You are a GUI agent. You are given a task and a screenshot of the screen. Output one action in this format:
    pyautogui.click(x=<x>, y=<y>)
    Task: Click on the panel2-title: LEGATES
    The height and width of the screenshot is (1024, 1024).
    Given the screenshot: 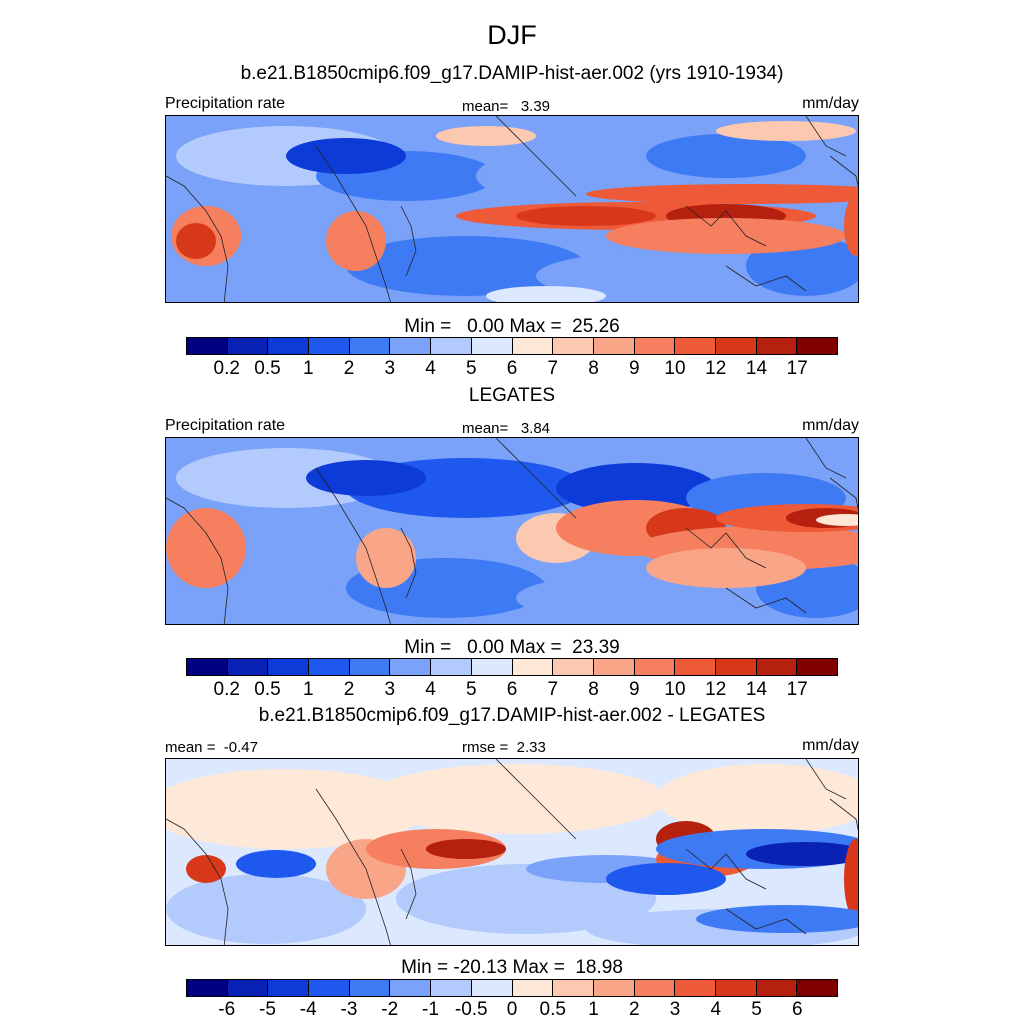 What is the action you would take?
    pyautogui.click(x=512, y=395)
    